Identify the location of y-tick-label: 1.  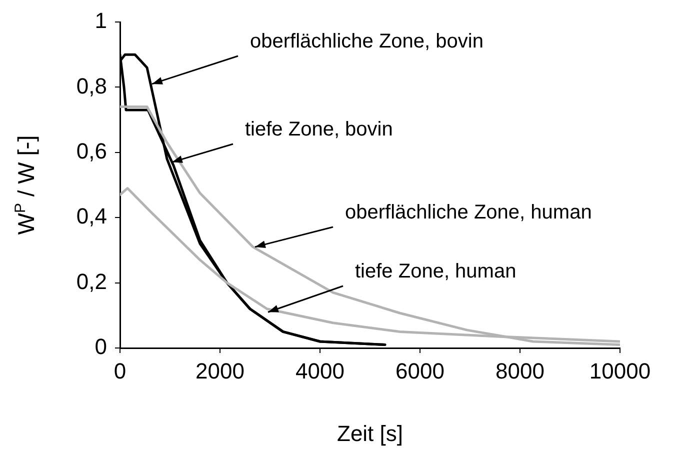
(100, 21).